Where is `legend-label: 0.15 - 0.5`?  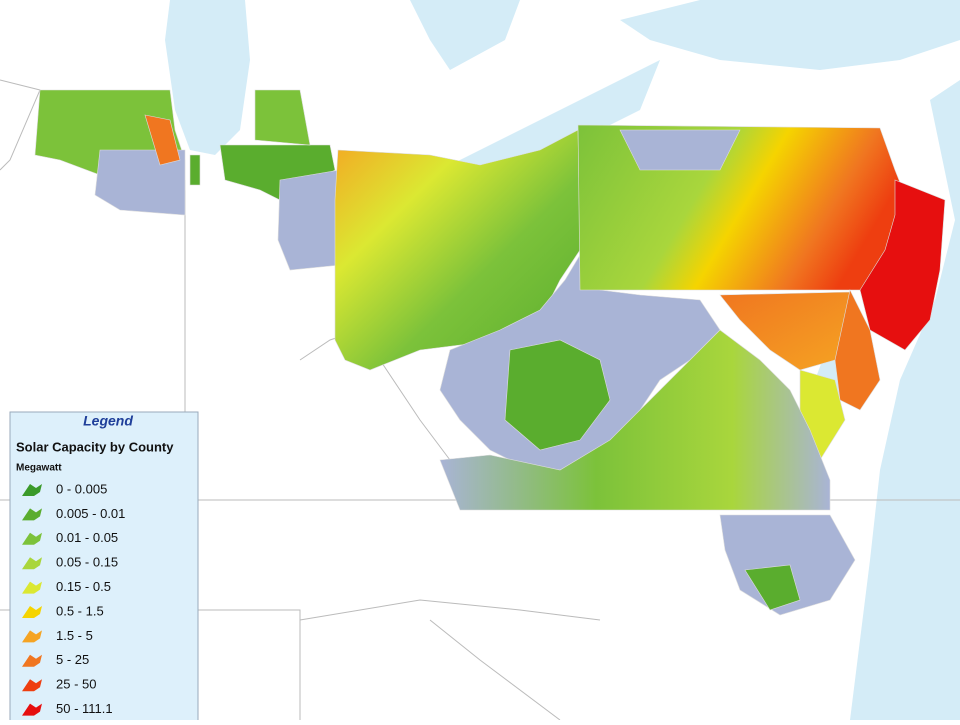
legend-label: 0.15 - 0.5 is located at coordinates (83, 586).